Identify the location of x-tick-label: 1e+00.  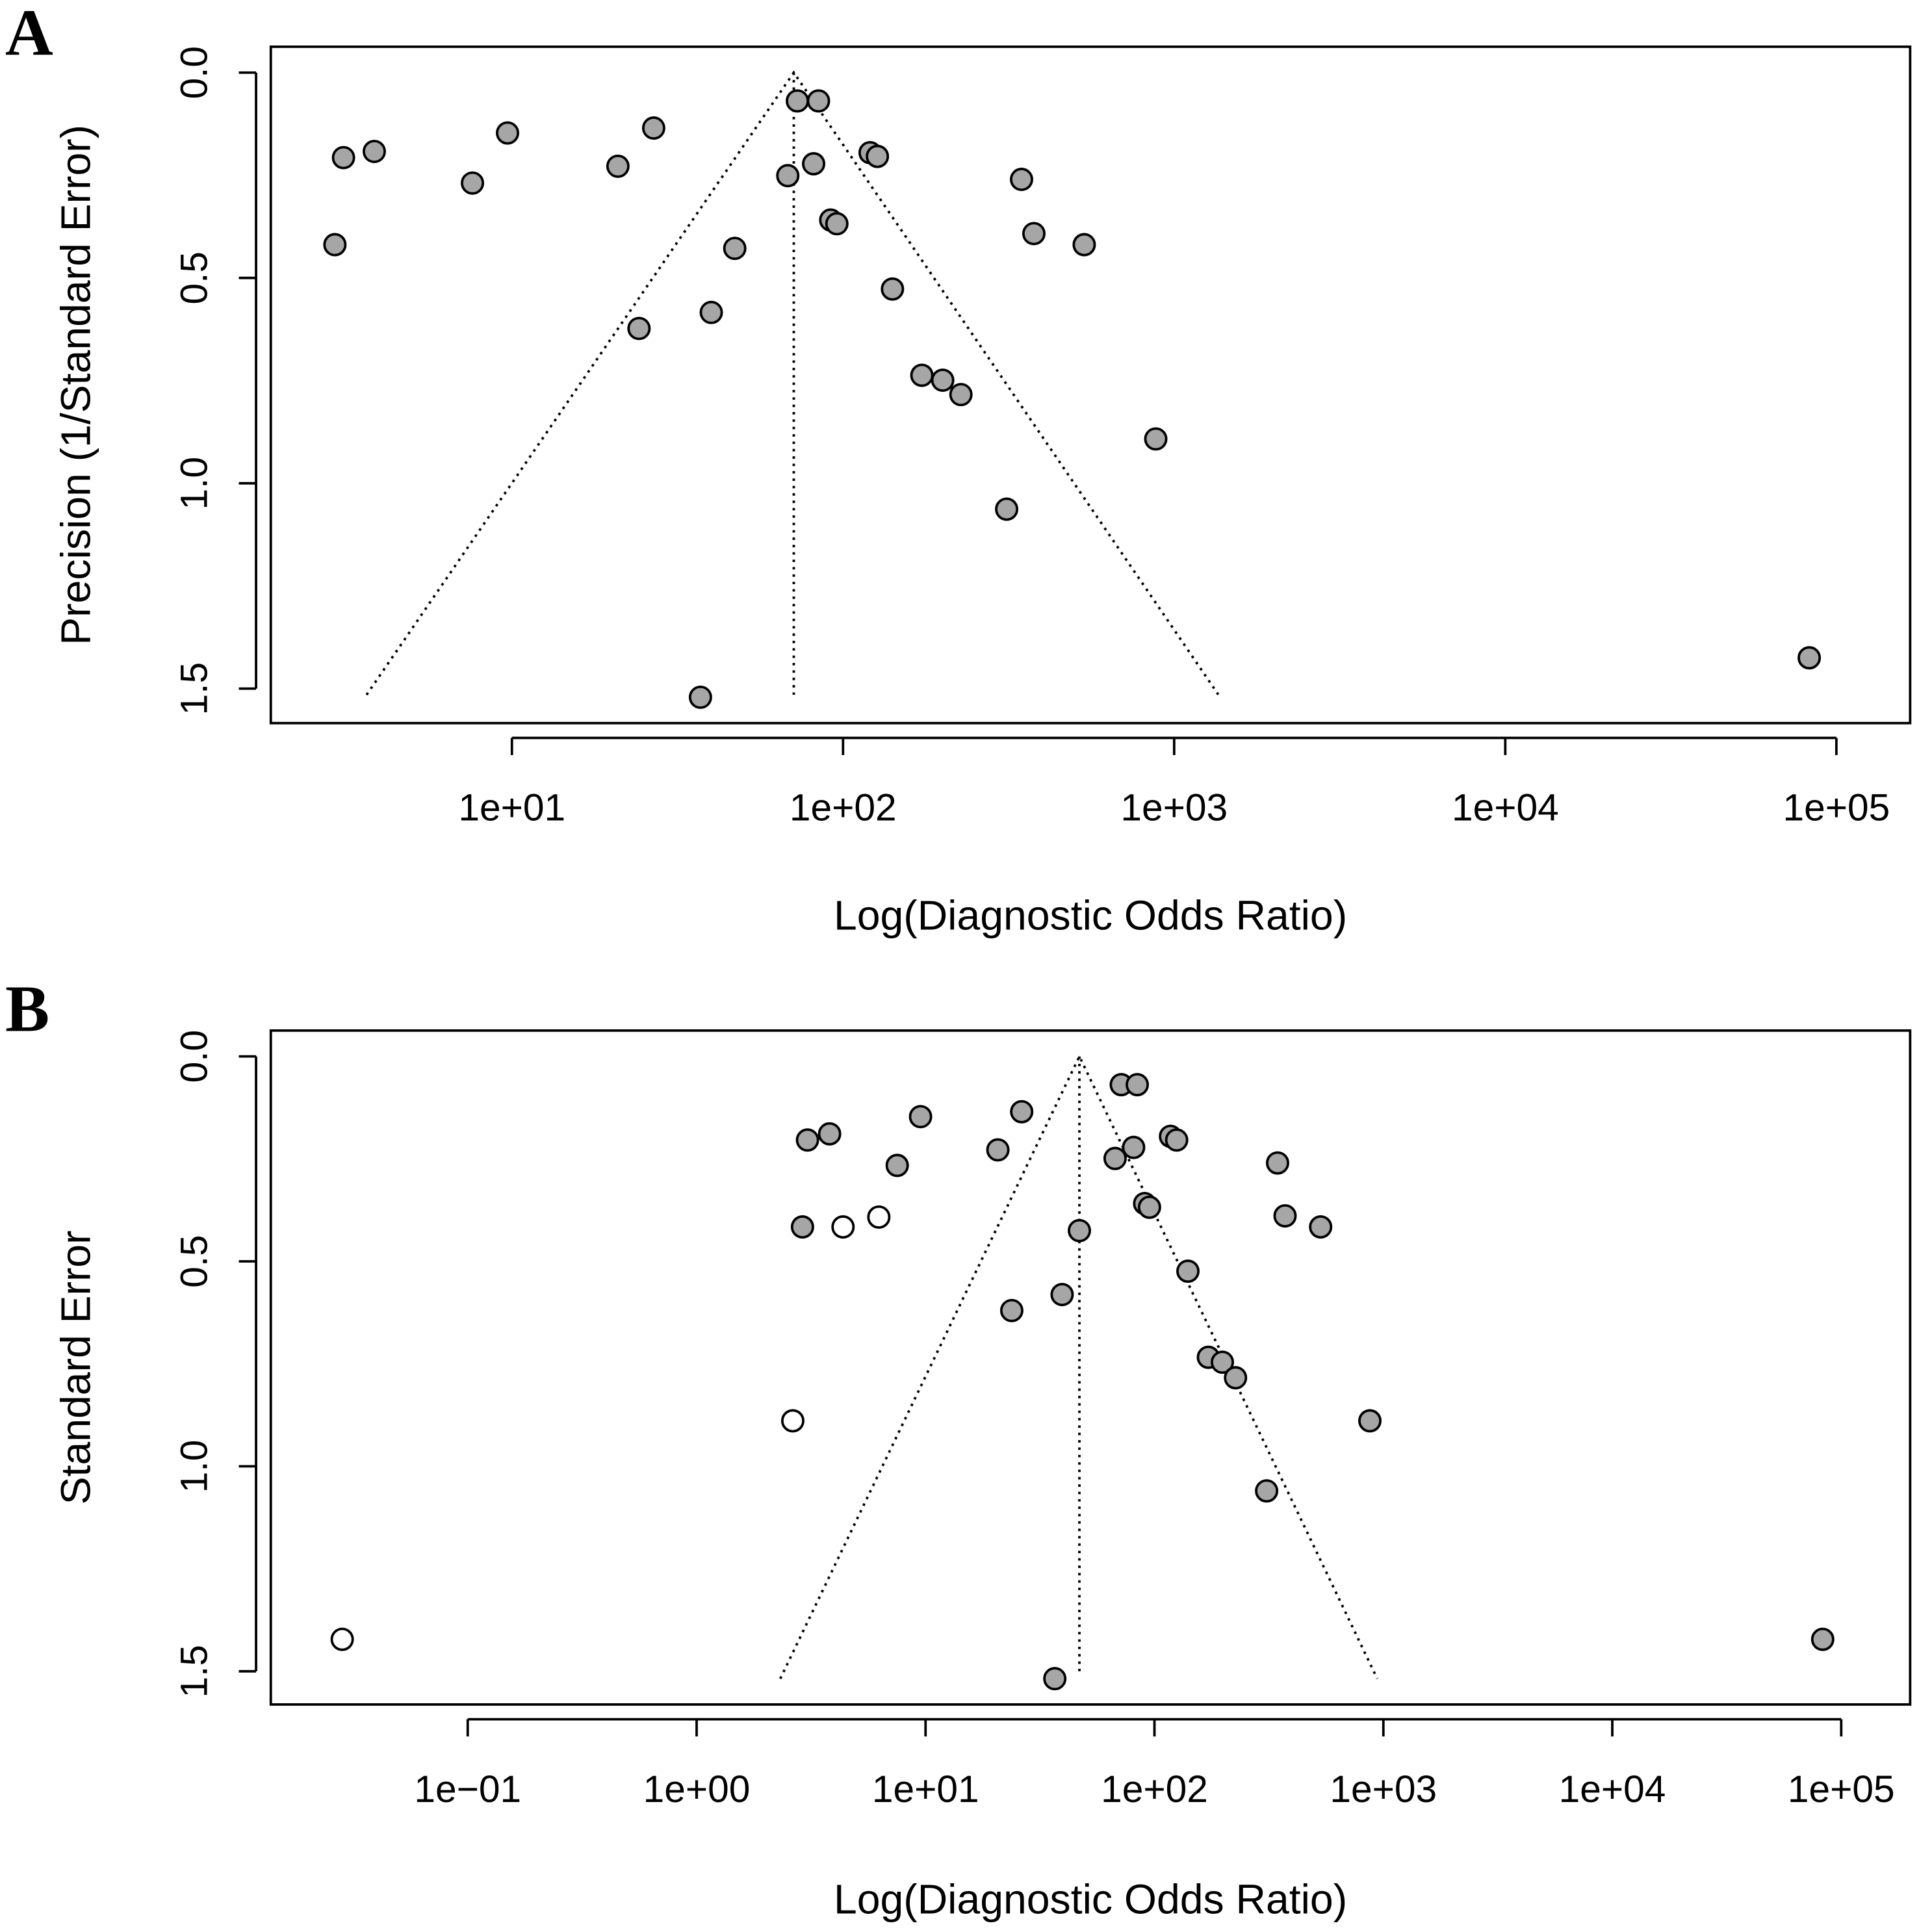
(697, 1789).